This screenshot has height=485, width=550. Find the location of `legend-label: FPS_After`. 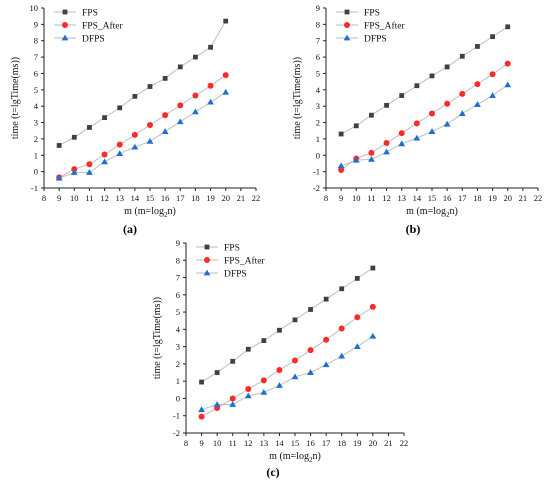

legend-label: FPS_After is located at coordinates (384, 26).